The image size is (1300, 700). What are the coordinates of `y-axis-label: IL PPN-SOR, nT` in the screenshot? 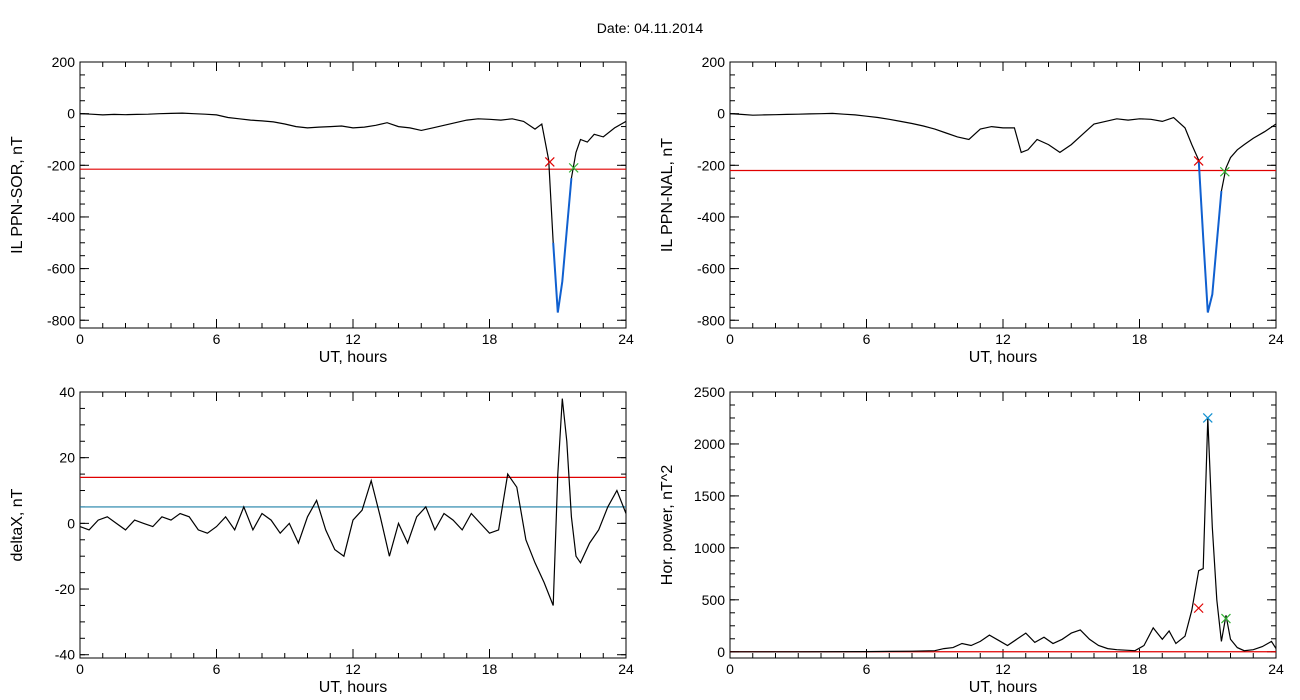 It's located at (17, 195).